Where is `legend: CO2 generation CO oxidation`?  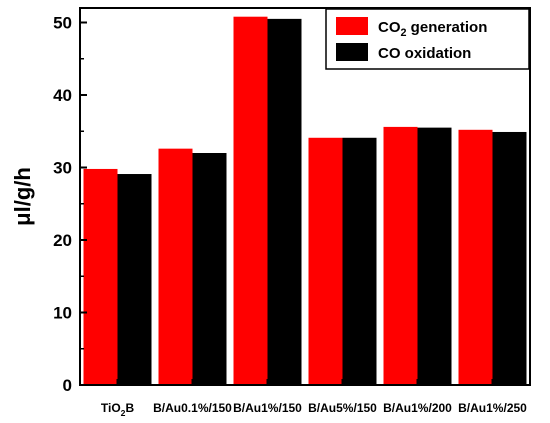
legend: CO2 generation CO oxidation is located at coordinates (427, 39).